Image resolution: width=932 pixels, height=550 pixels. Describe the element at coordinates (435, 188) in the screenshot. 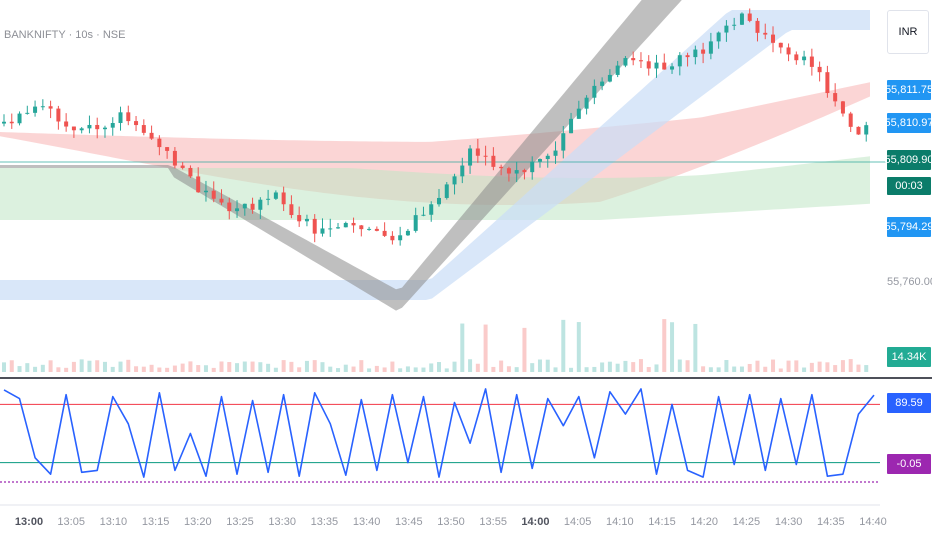

I see `trend-ma-band` at that location.